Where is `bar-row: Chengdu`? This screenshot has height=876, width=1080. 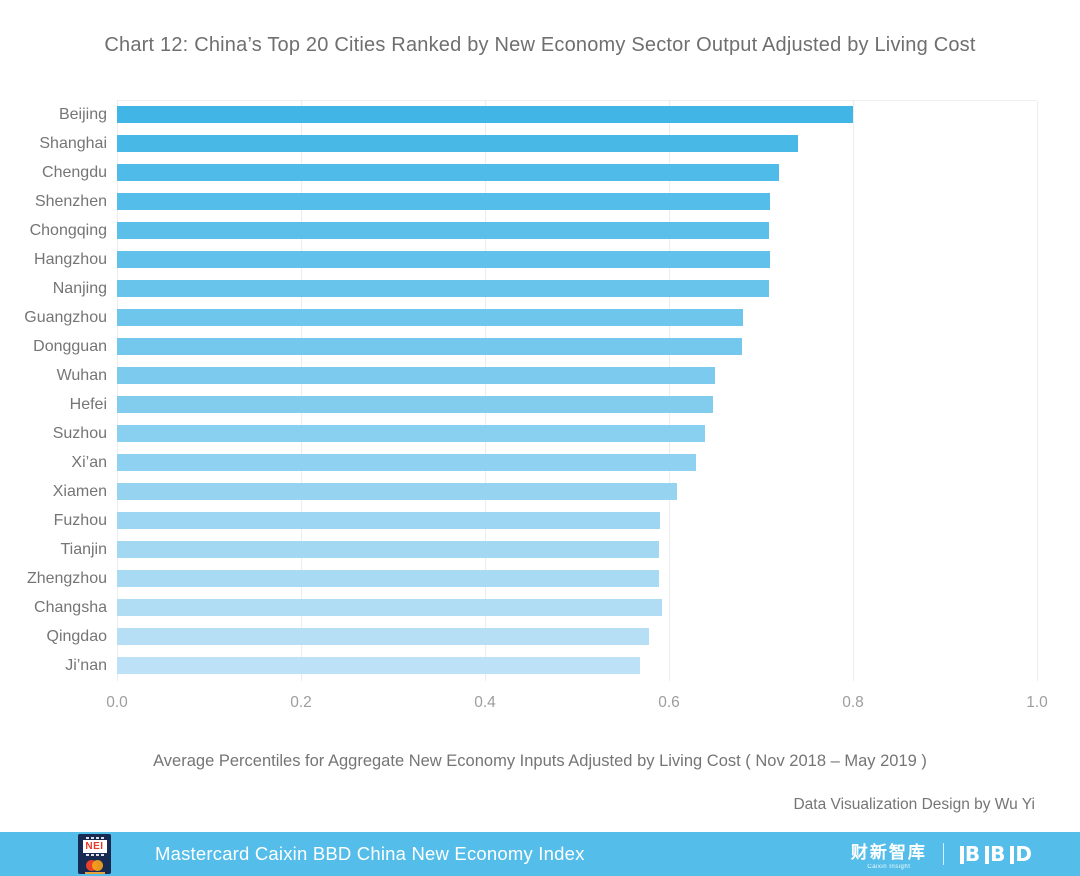 bar-row: Chengdu is located at coordinates (540, 172).